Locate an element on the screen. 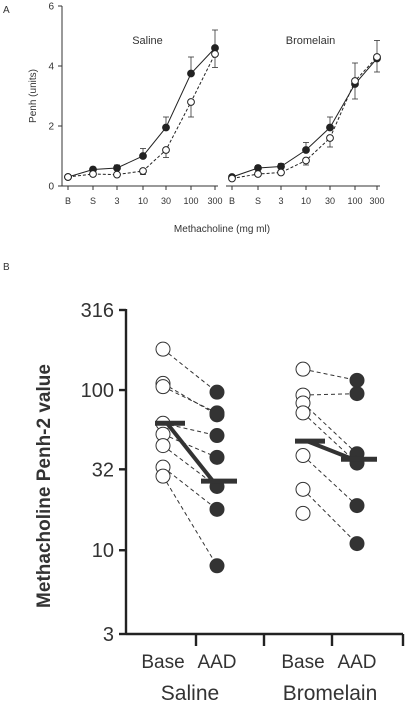  y-tick-label: 0 is located at coordinates (51, 187).